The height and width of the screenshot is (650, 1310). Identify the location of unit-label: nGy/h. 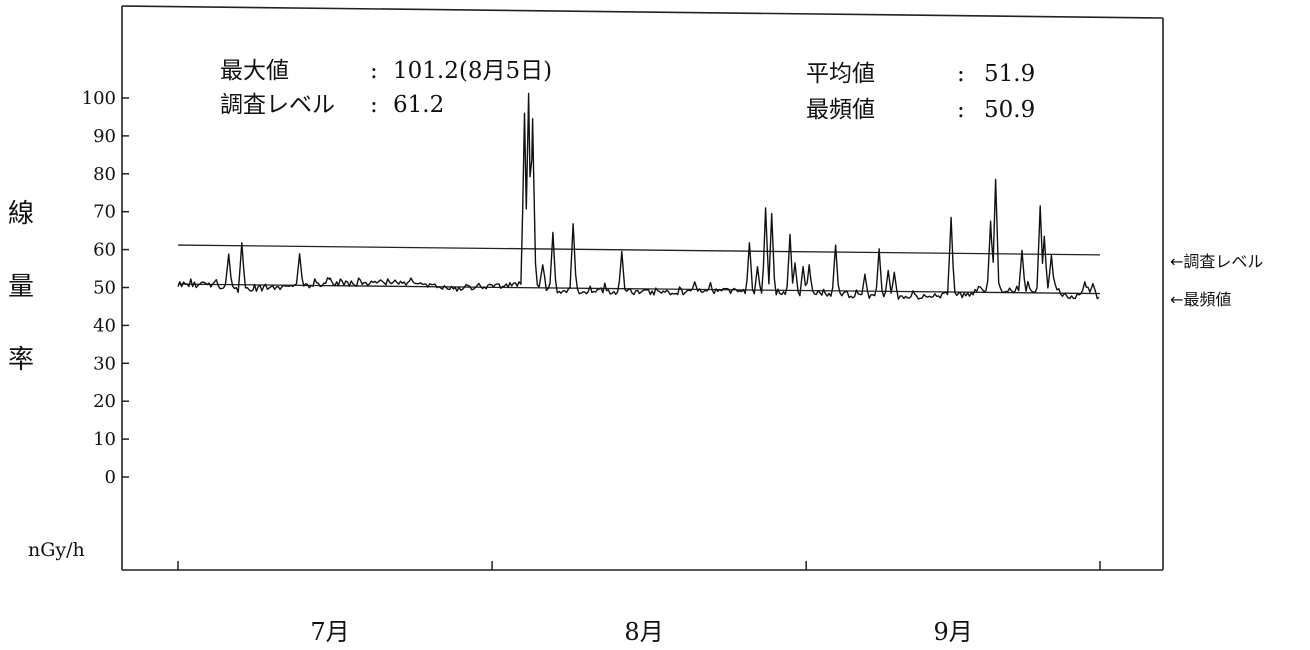
(56, 550).